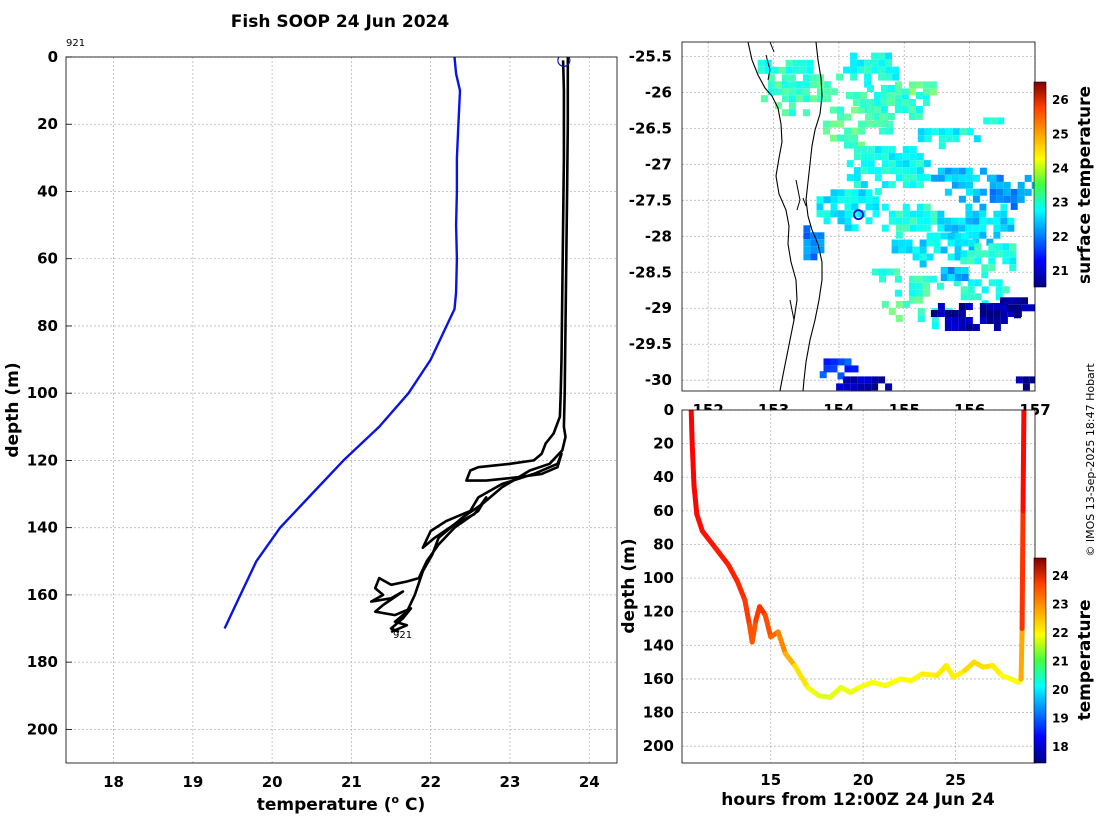 The height and width of the screenshot is (820, 1100). I want to click on profile-y-tick-label: 120, so click(42, 460).